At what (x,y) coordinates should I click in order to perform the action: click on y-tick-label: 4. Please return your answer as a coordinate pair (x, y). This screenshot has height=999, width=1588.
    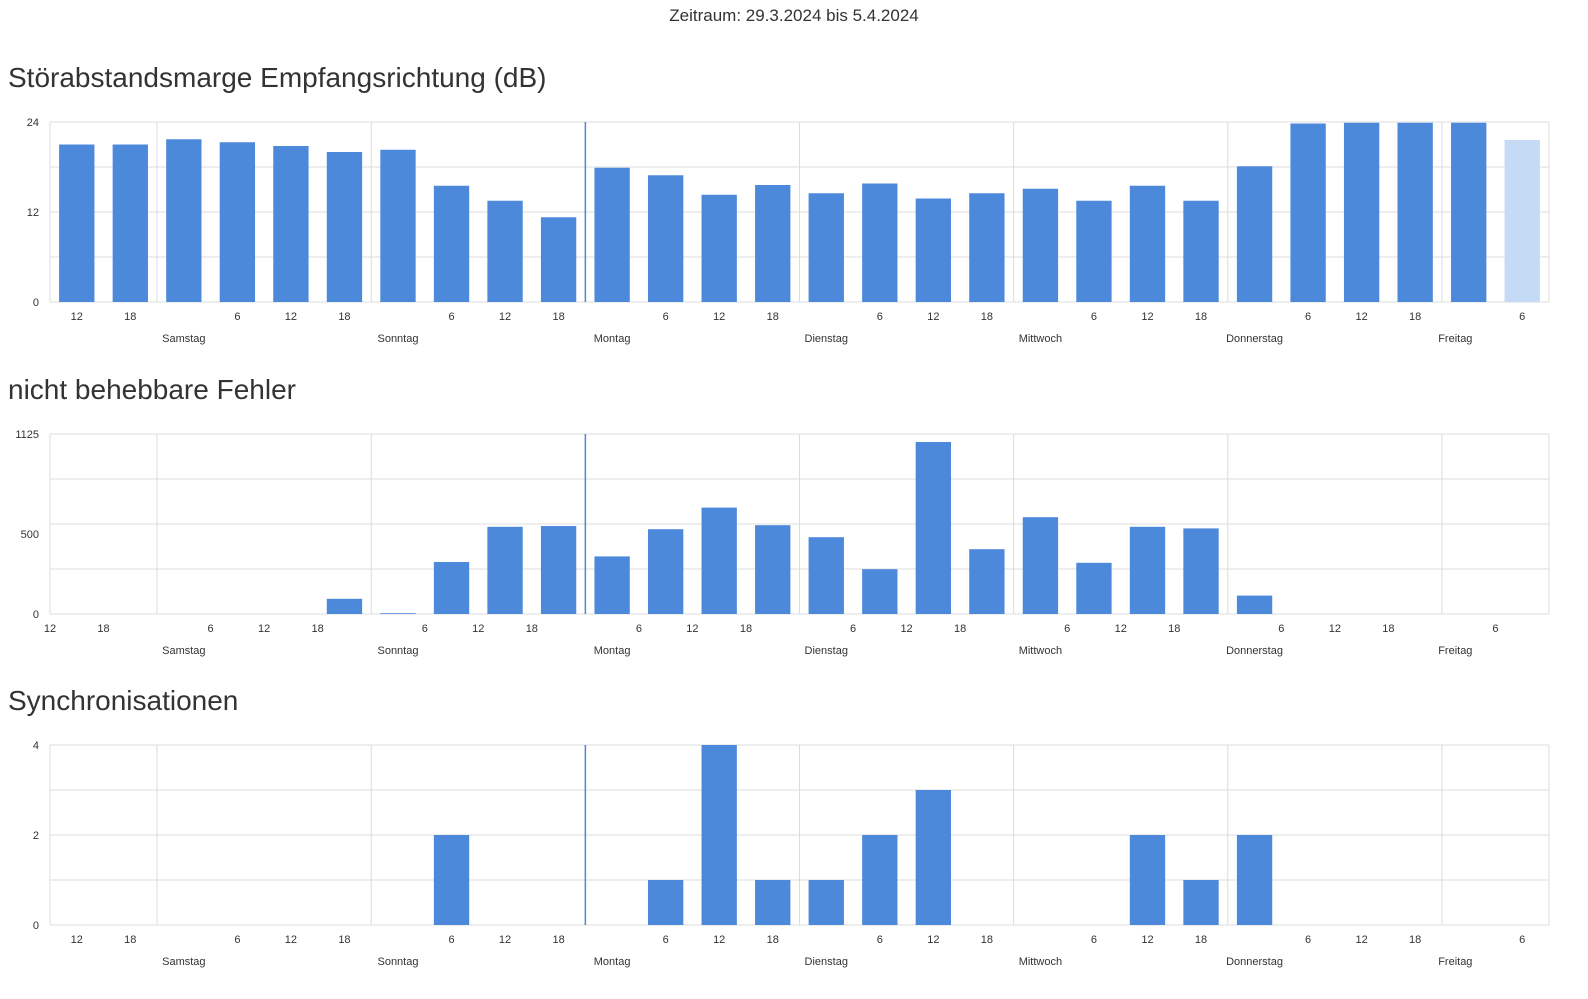
    Looking at the image, I should click on (36, 746).